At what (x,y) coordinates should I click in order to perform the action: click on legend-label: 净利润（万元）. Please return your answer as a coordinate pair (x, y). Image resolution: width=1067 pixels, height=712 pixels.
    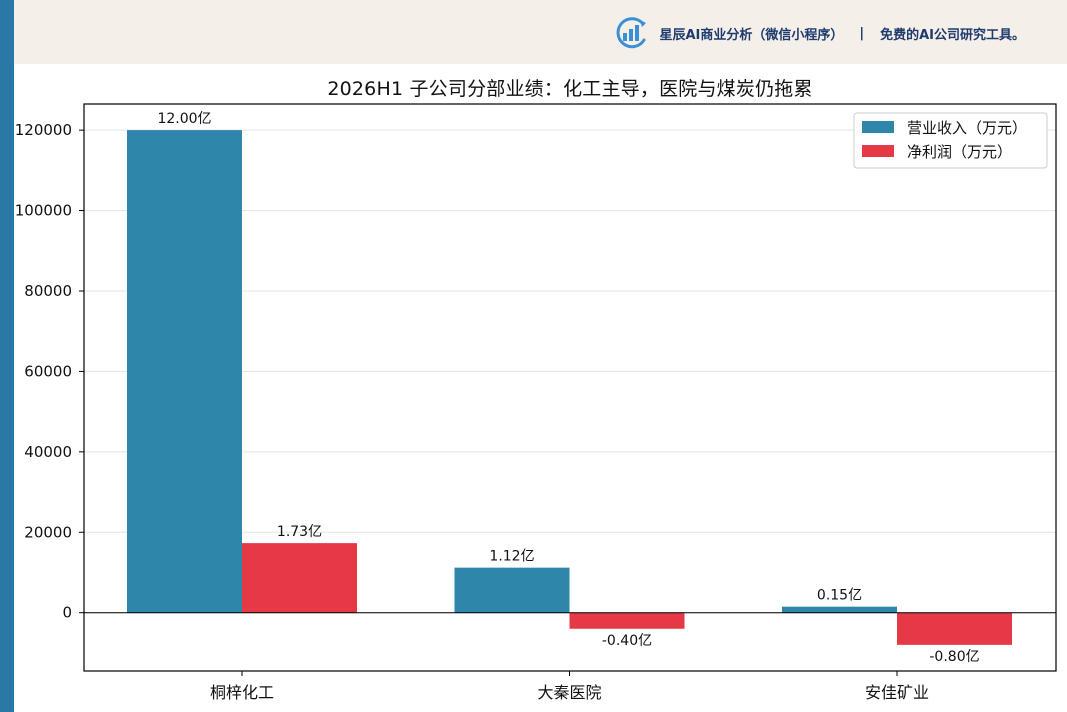
    Looking at the image, I should click on (959, 152).